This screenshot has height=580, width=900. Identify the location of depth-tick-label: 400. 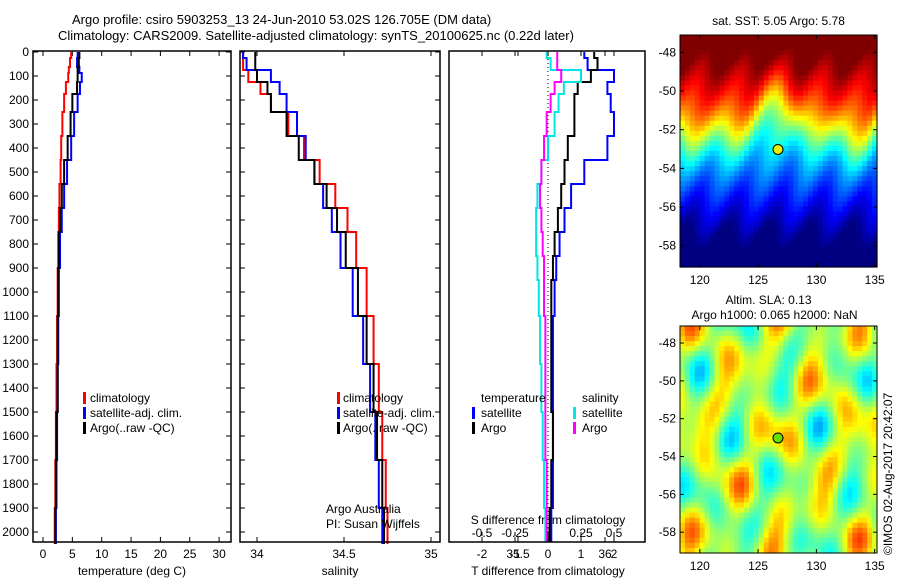
(19, 148).